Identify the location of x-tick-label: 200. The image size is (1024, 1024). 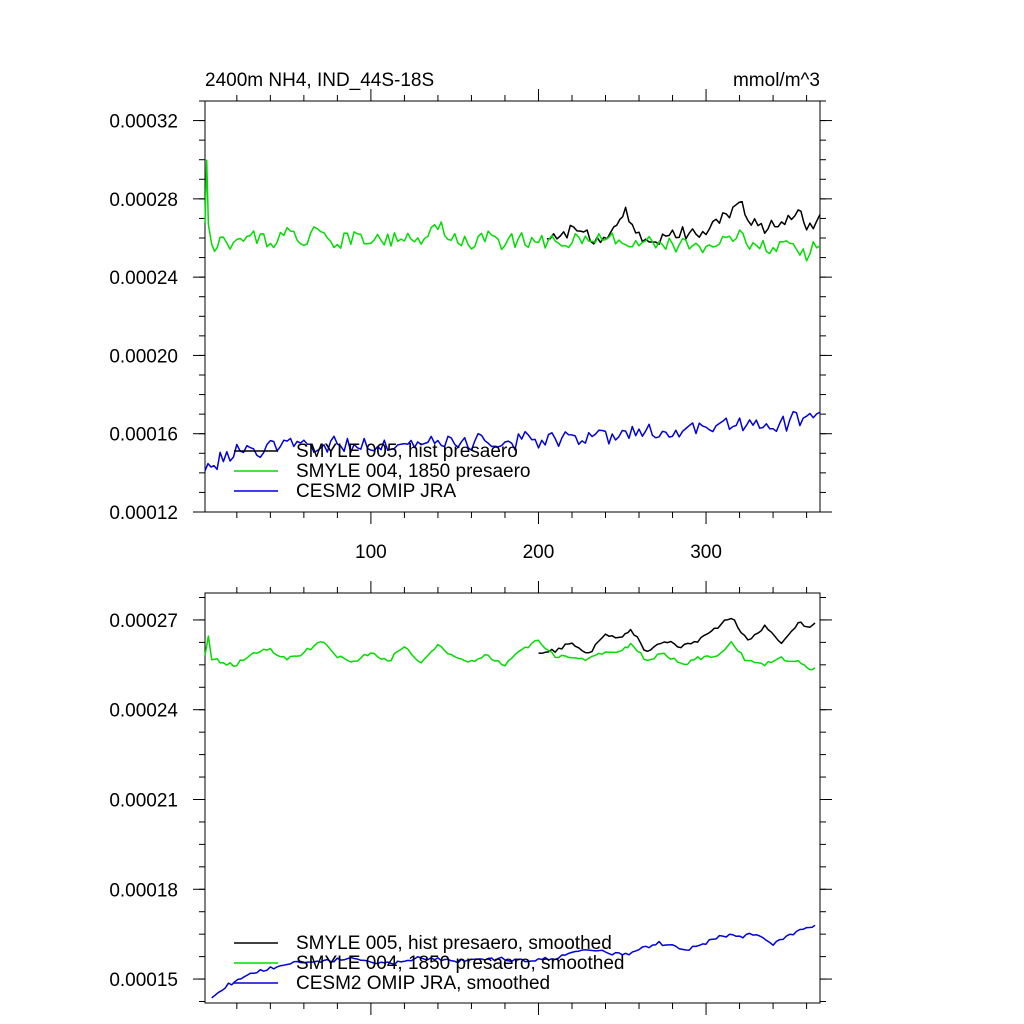
(539, 552).